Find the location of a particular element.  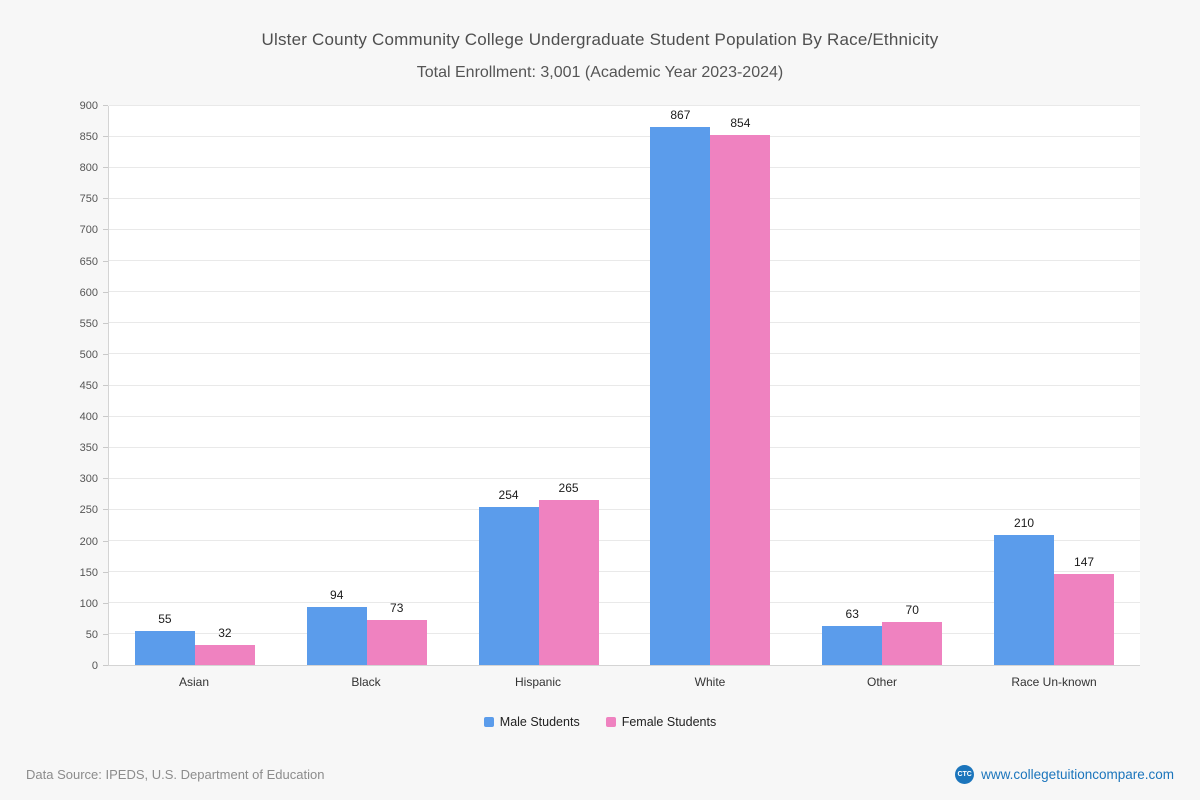

bar-male-students-hispanic: 254 is located at coordinates (508, 576).